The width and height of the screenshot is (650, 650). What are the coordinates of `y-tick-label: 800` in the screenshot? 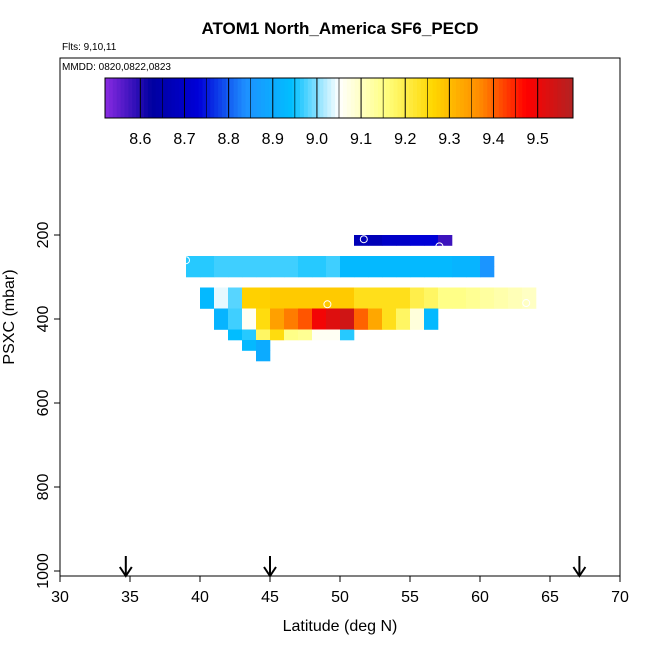 It's located at (43, 487).